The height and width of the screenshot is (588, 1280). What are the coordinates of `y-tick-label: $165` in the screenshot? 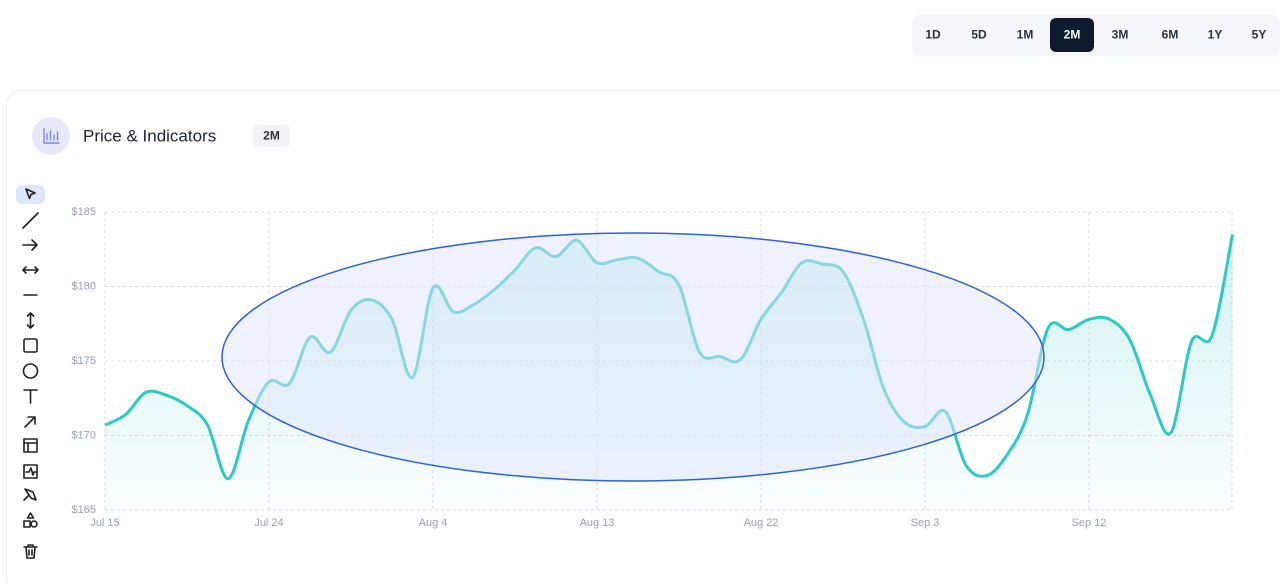 It's located at (84, 510).